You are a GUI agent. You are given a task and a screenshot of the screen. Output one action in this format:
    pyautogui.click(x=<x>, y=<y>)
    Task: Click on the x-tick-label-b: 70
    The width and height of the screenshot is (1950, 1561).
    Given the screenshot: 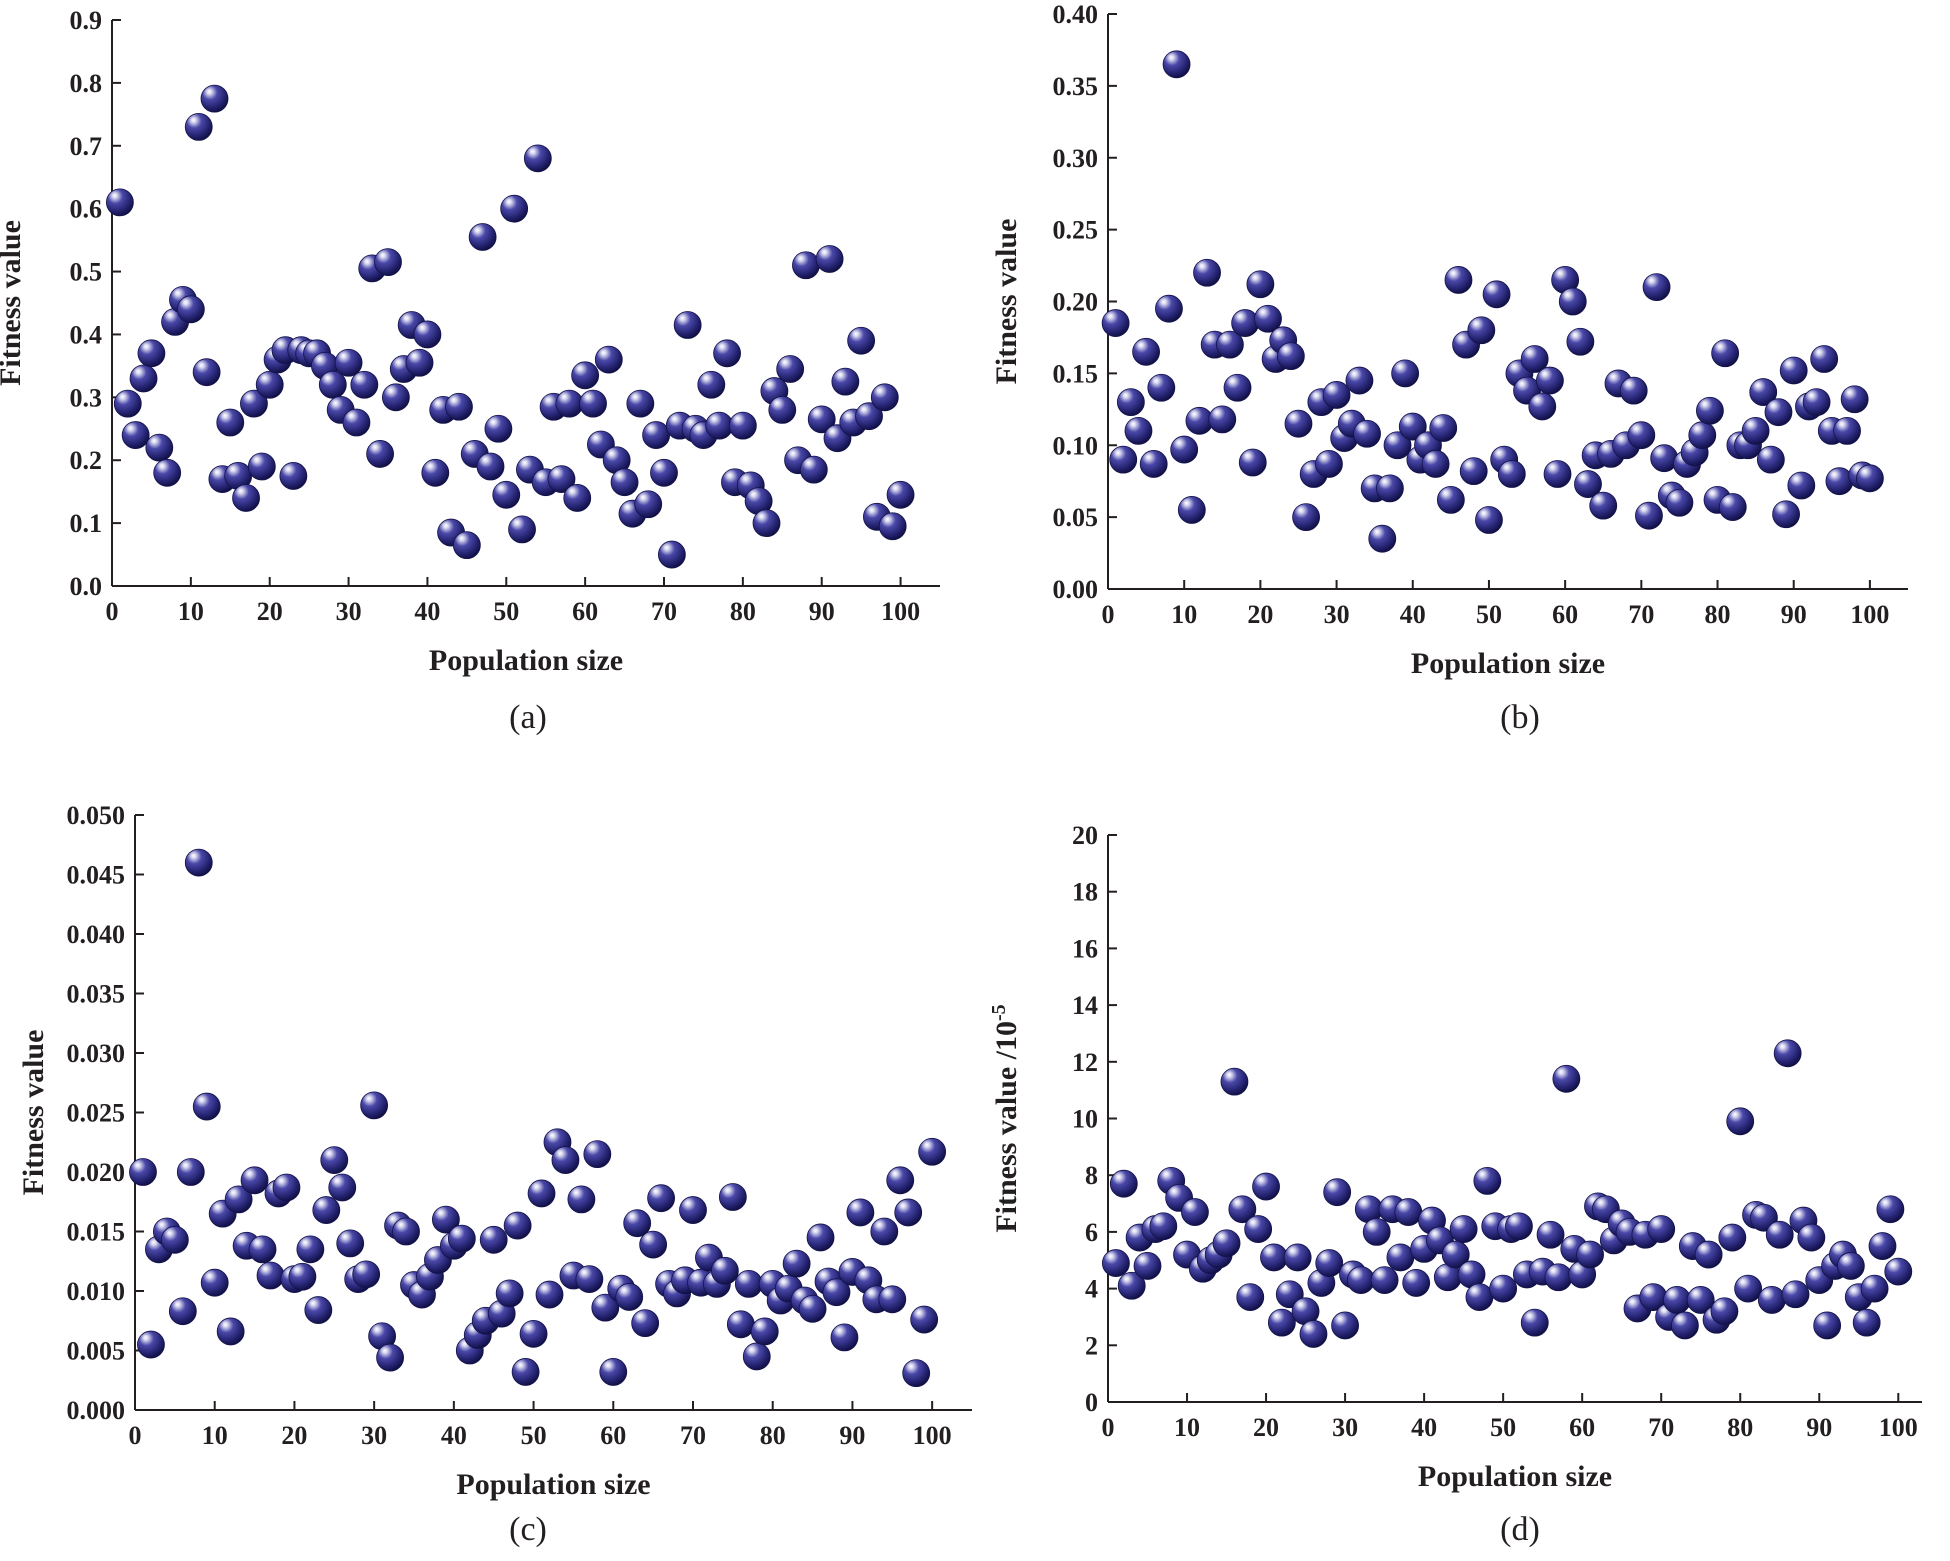 What is the action you would take?
    pyautogui.click(x=1641, y=614)
    